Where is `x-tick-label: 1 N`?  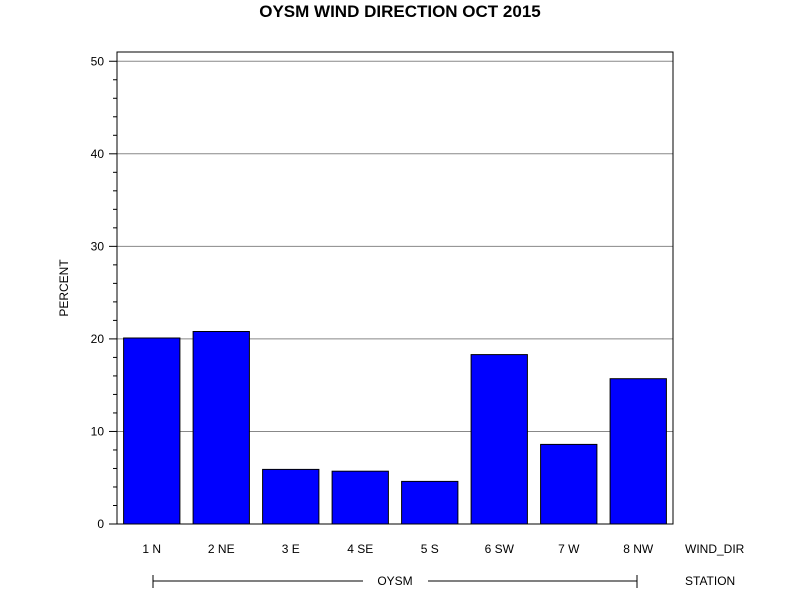 x-tick-label: 1 N is located at coordinates (151, 549).